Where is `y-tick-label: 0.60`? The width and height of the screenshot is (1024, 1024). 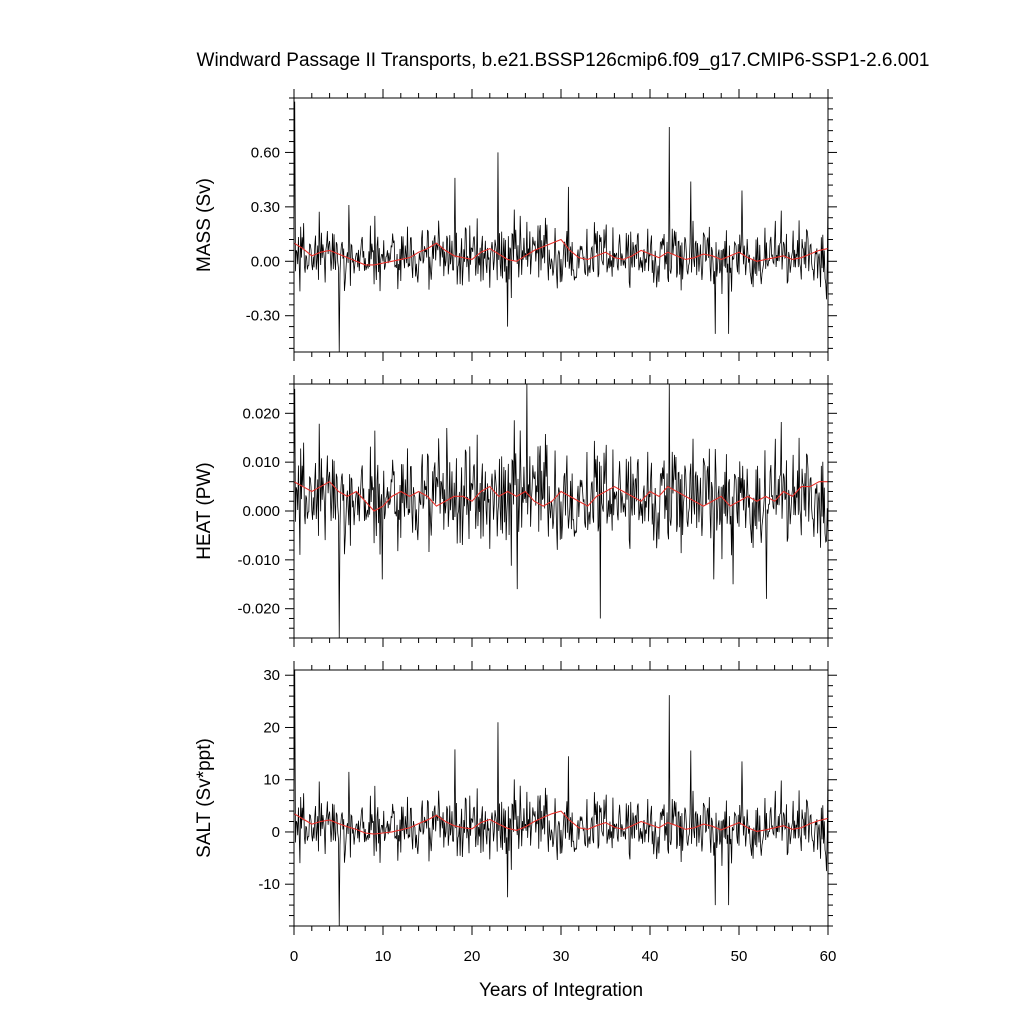 y-tick-label: 0.60 is located at coordinates (265, 152).